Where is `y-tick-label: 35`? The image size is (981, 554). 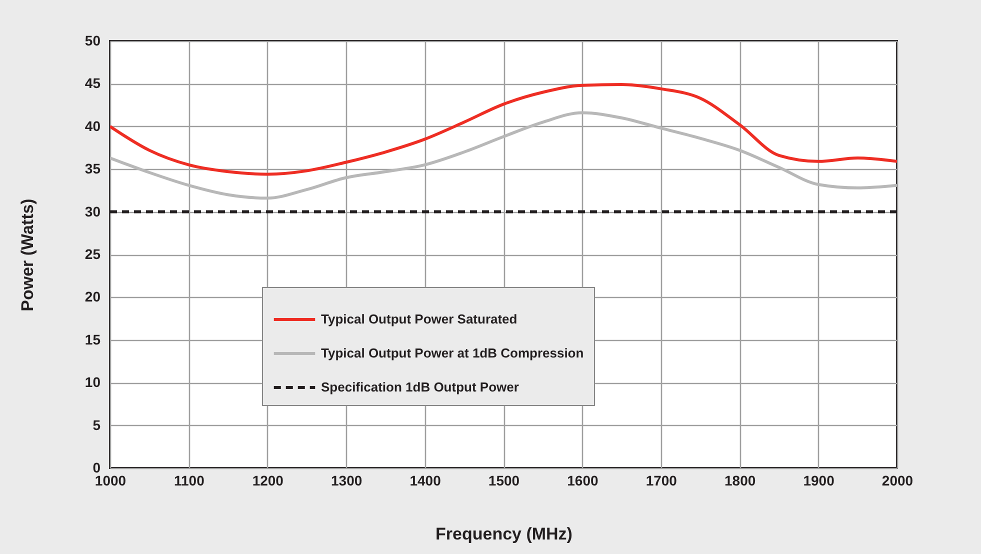
y-tick-label: 35 is located at coordinates (92, 168).